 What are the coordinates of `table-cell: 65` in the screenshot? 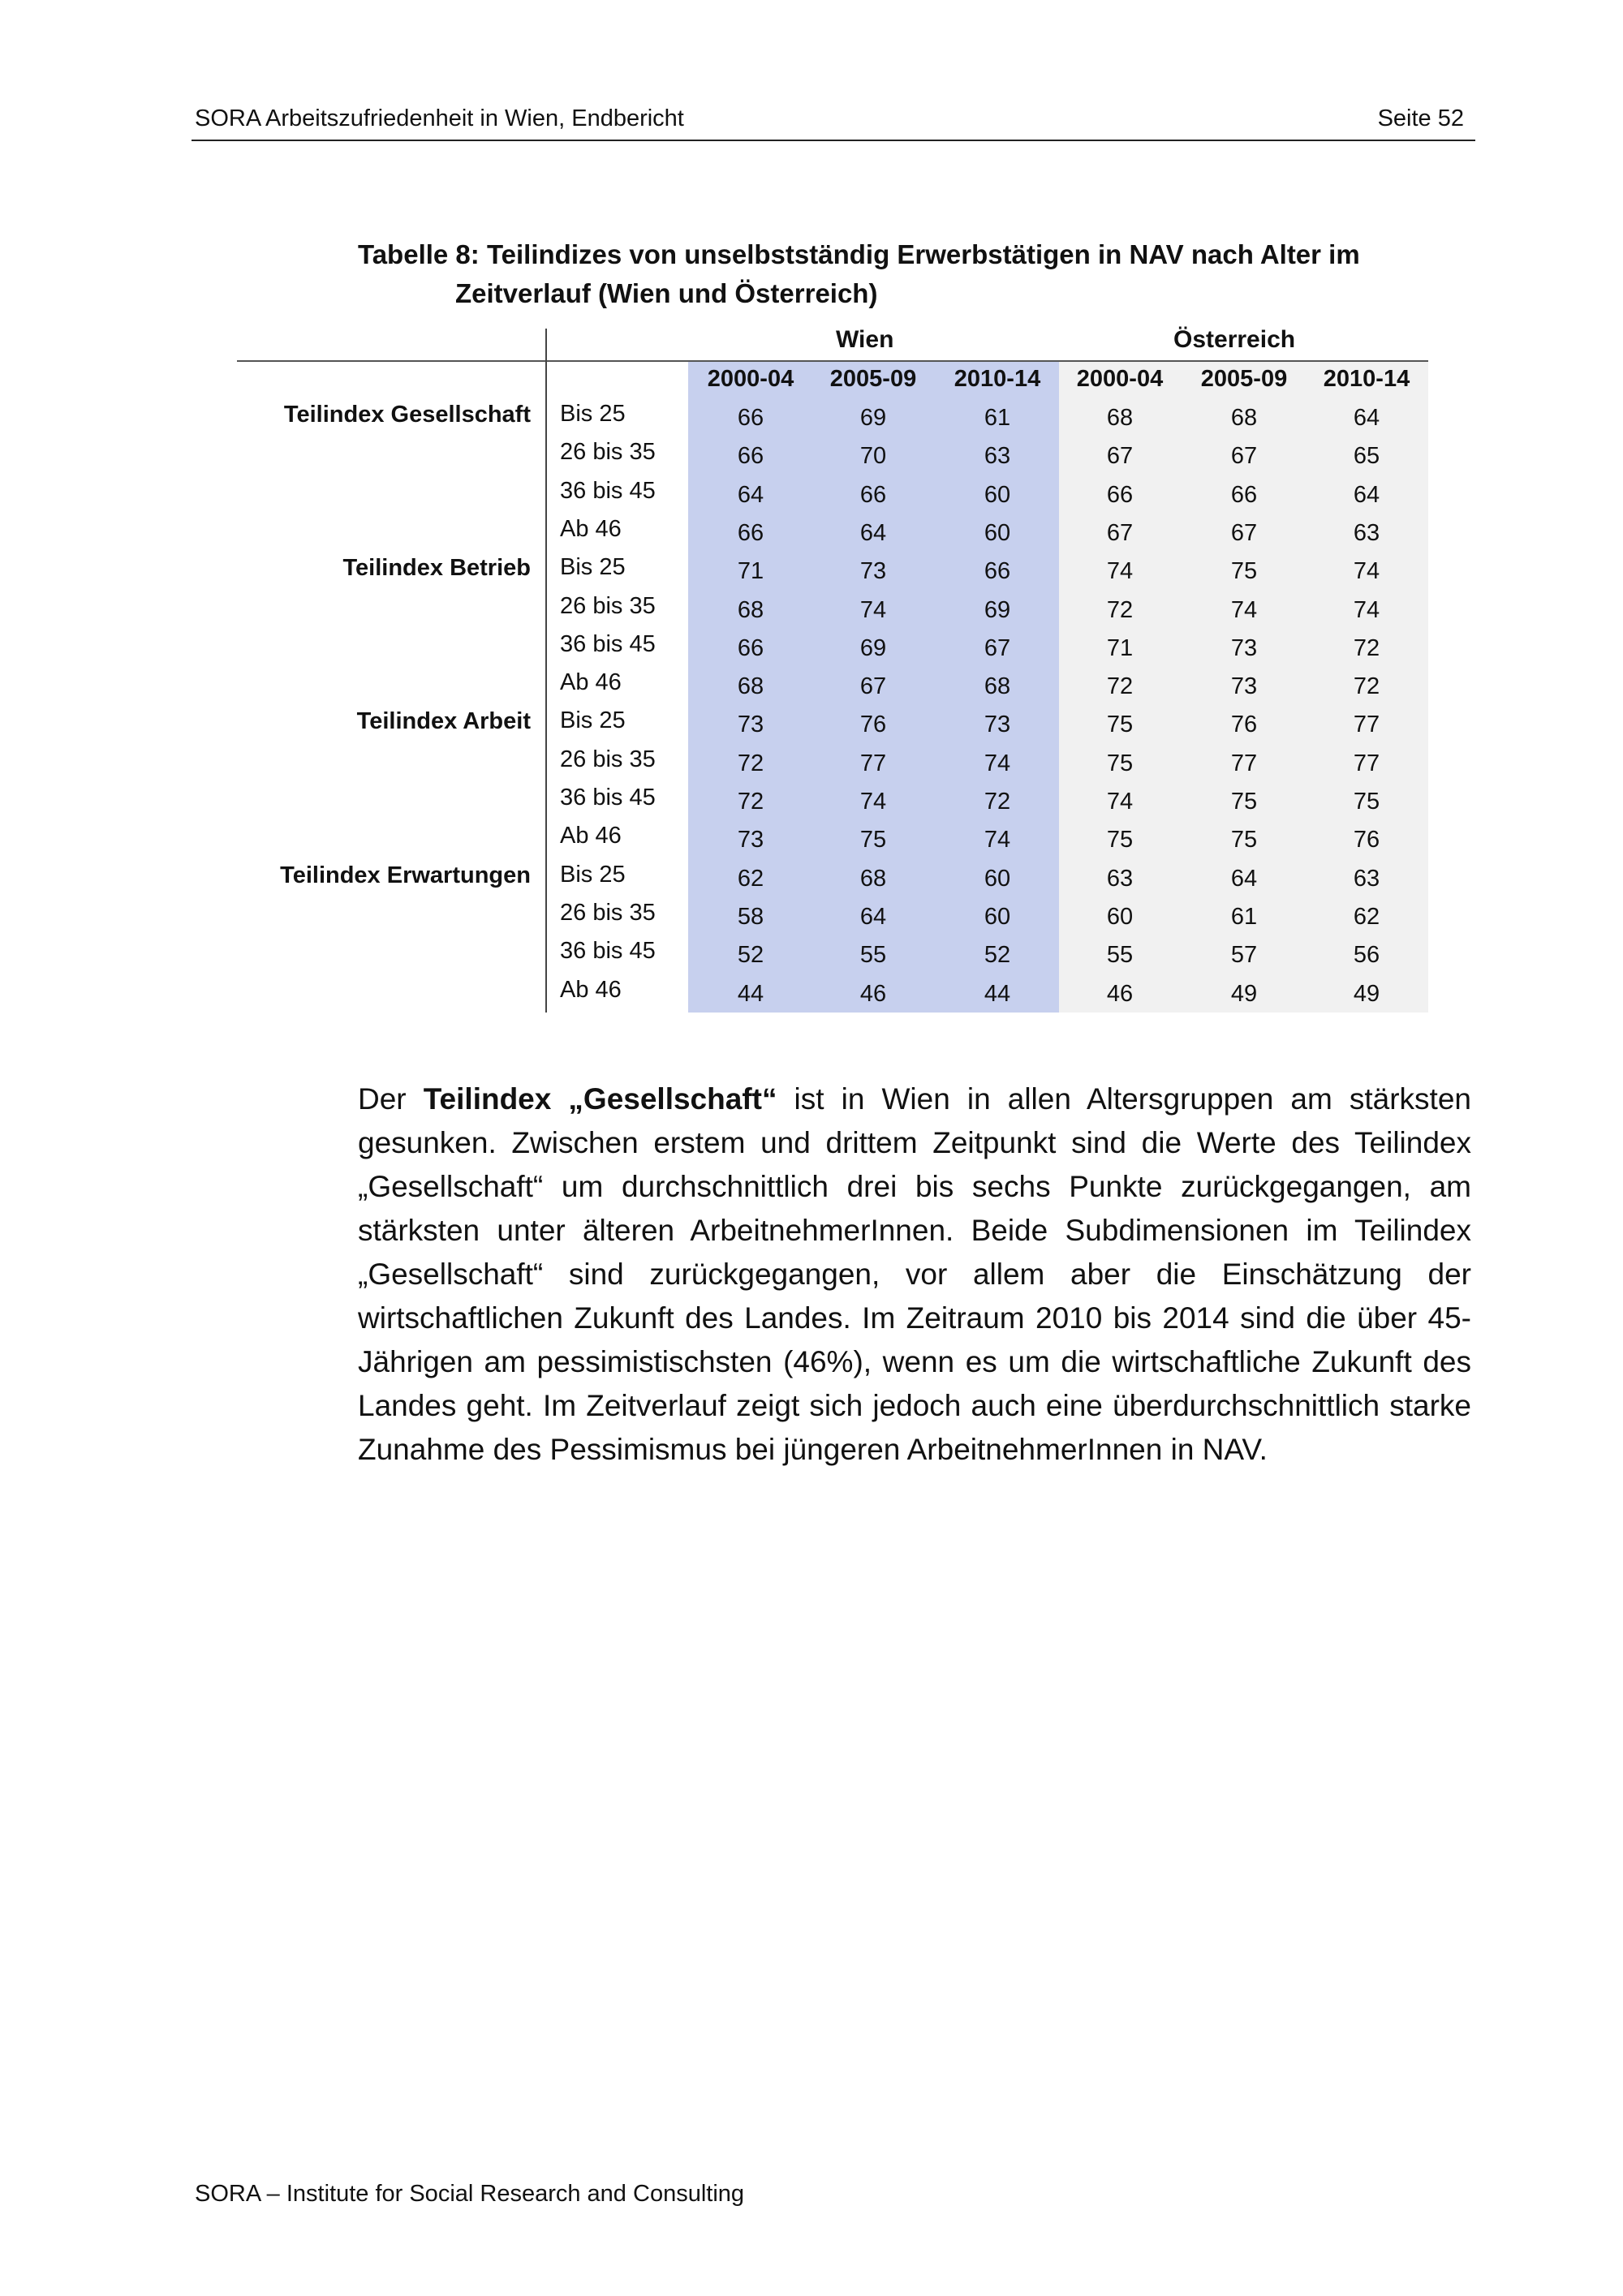 It's located at (1366, 456).